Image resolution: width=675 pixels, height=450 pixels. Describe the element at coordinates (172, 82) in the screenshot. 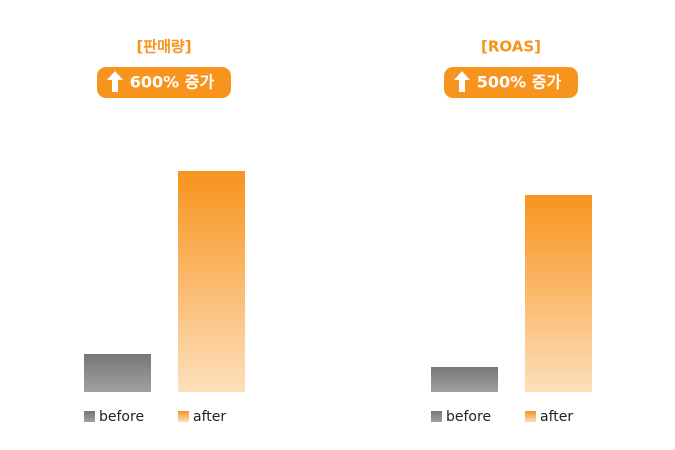

I see `badge-text: 600% 증가` at that location.